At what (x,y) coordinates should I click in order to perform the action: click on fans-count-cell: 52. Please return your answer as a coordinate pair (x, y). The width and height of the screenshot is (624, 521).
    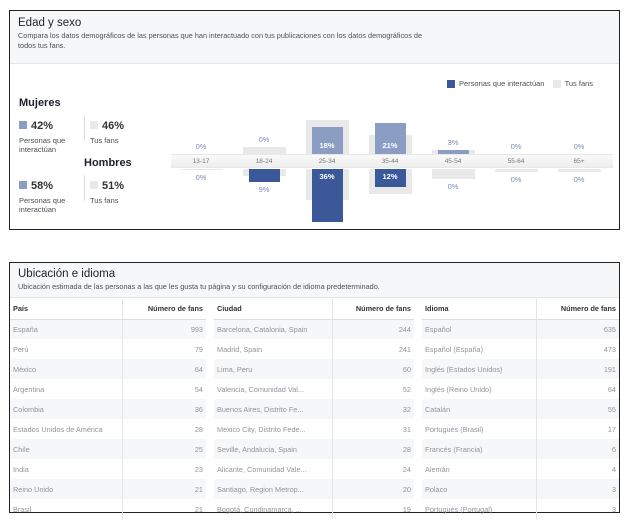
    Looking at the image, I should click on (372, 389).